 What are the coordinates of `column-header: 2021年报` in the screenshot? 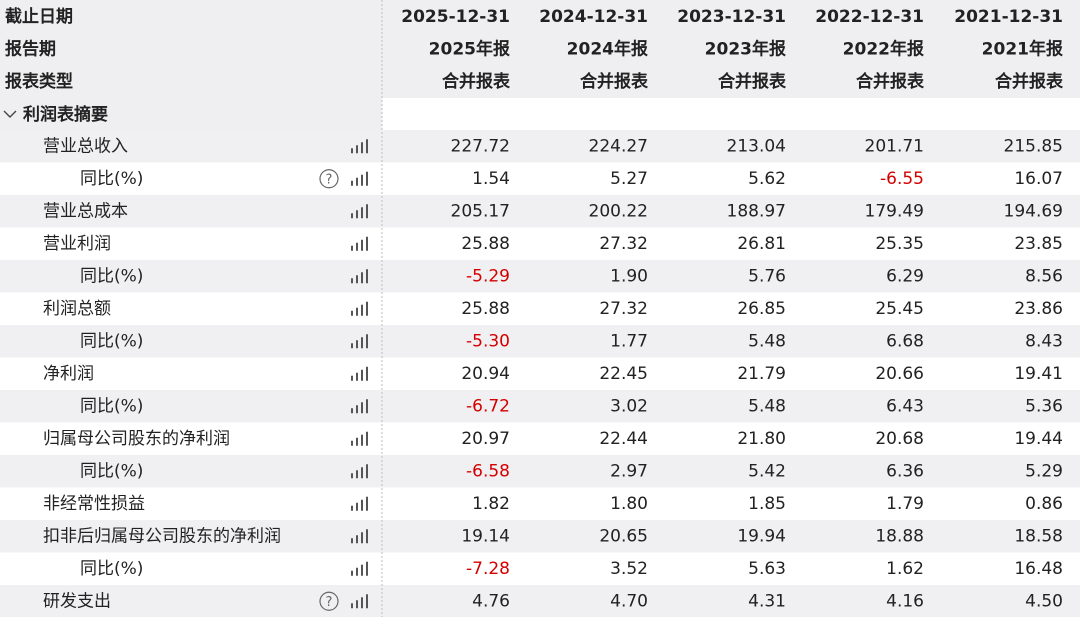 It's located at (1022, 49).